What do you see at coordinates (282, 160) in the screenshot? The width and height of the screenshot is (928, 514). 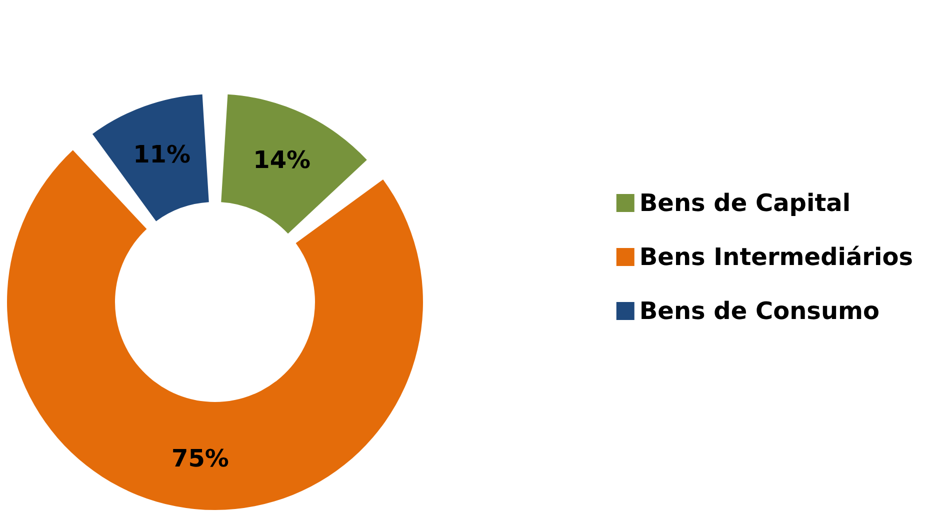 I see `data-label: 14%` at bounding box center [282, 160].